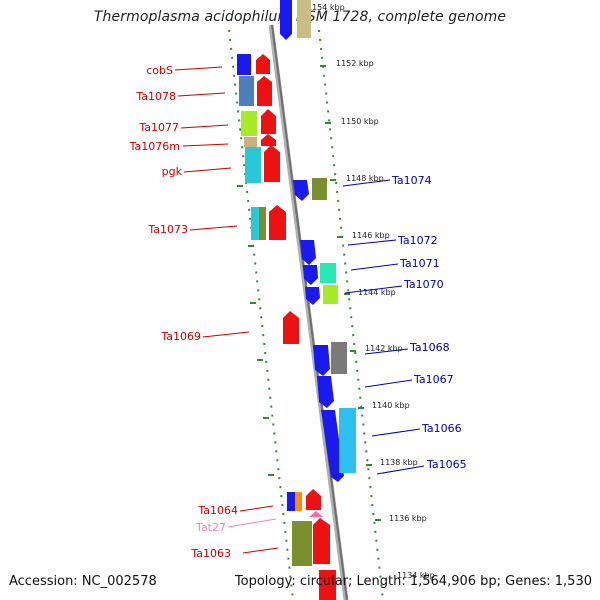 Image resolution: width=600 pixels, height=600 pixels. I want to click on gene-block-blue-small, so click(291, 501).